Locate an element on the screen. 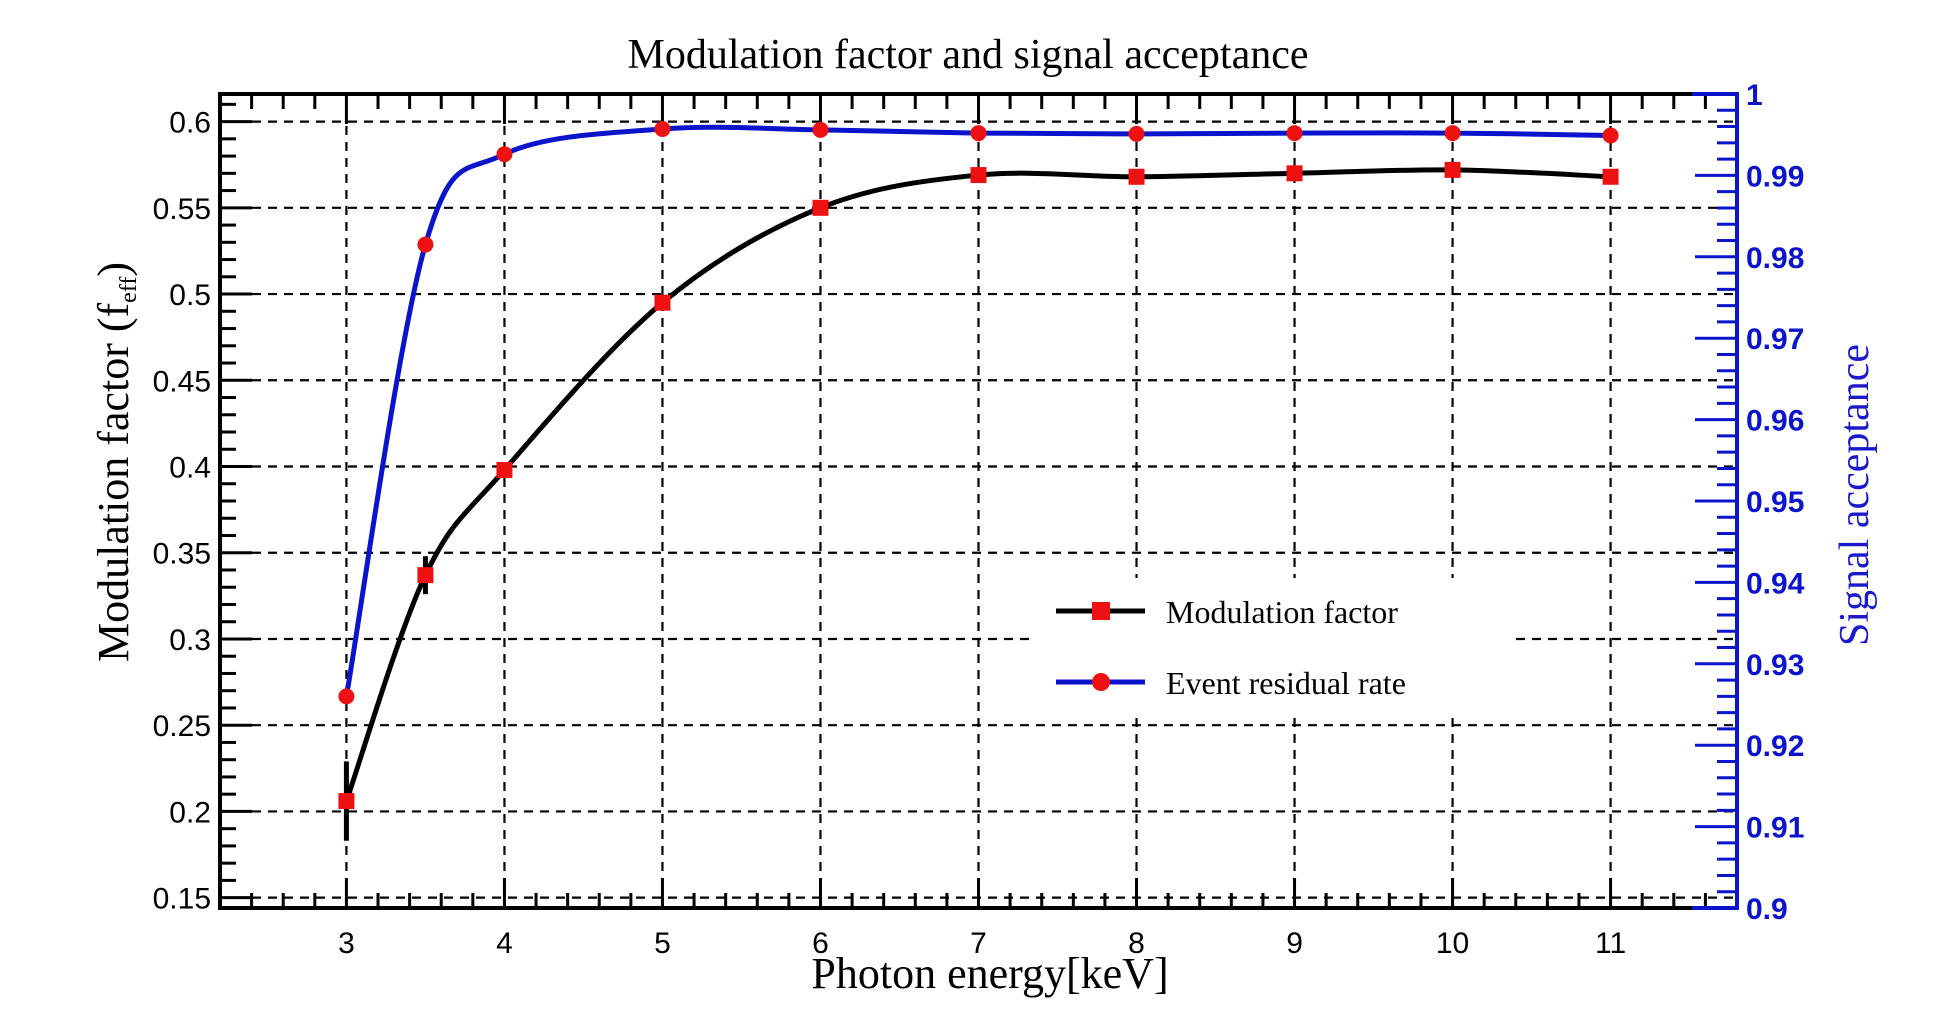 The height and width of the screenshot is (1021, 1935). y-axis-label-main: Modulation factor (f is located at coordinates (113, 482).